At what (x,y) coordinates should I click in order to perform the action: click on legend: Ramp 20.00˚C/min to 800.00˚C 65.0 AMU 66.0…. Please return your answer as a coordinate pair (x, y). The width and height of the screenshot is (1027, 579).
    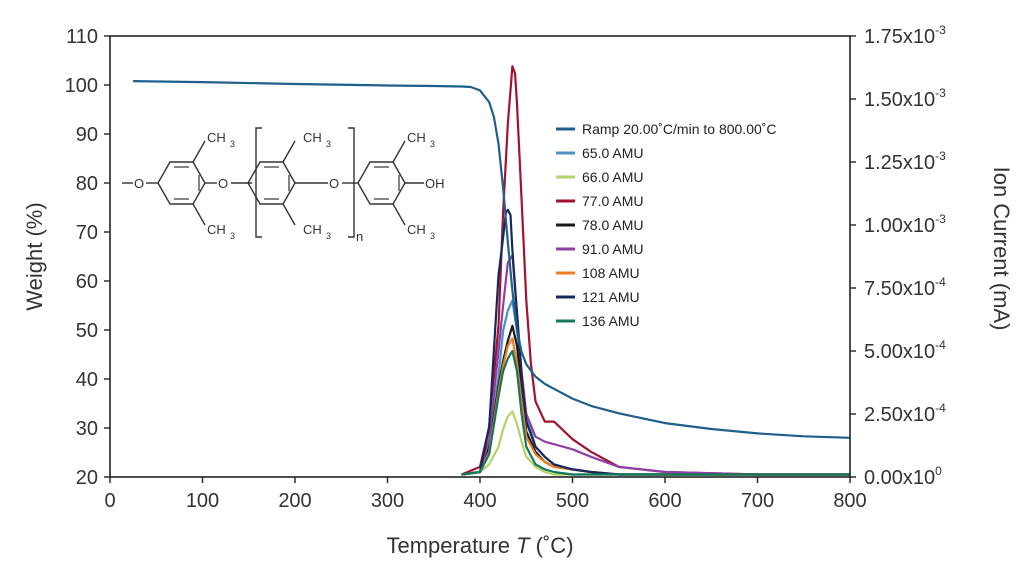
    Looking at the image, I should click on (666, 225).